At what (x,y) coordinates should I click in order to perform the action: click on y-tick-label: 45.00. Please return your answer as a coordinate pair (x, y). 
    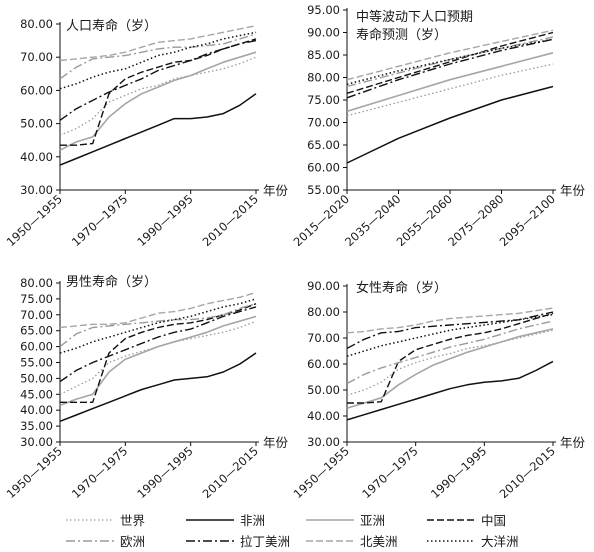
    Looking at the image, I should click on (36, 394).